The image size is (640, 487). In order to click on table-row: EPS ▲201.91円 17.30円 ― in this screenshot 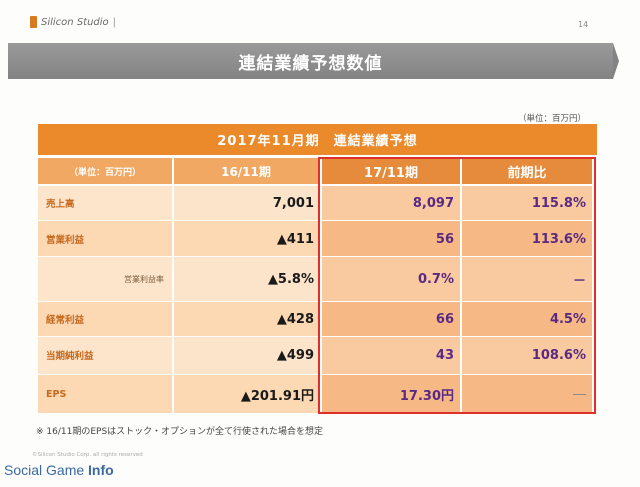, I will do `click(315, 394)`.